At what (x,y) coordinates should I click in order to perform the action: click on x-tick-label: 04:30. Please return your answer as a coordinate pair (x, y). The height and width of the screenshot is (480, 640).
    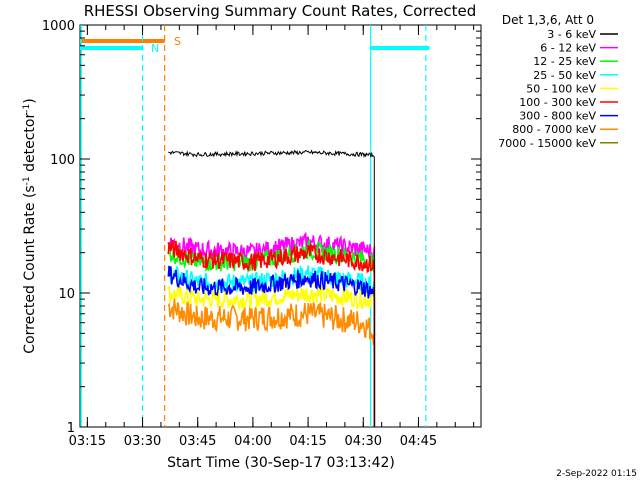
    Looking at the image, I should click on (363, 441).